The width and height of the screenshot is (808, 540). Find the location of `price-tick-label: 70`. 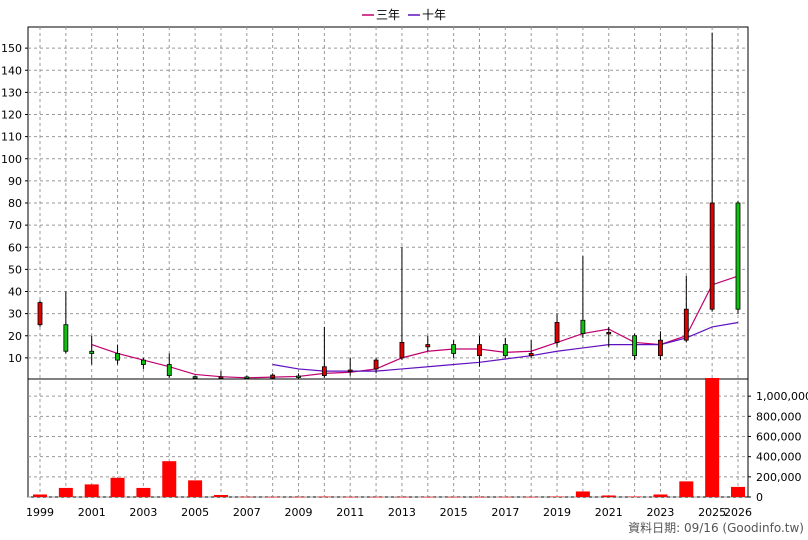

price-tick-label: 70 is located at coordinates (15, 225).